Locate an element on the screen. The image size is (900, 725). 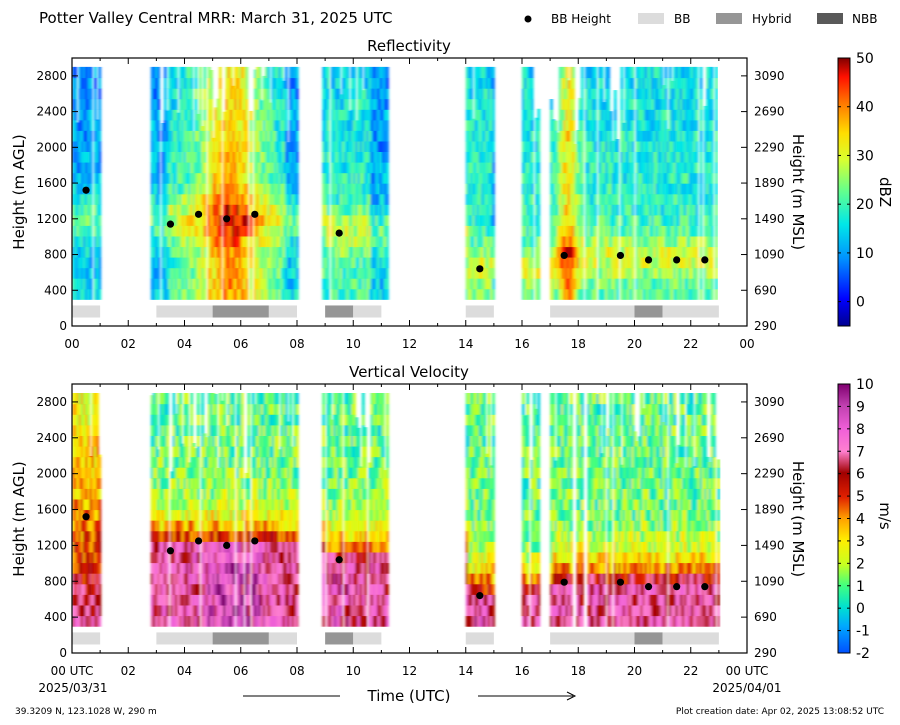
velocity-title: Vertical Velocity is located at coordinates (409, 372).